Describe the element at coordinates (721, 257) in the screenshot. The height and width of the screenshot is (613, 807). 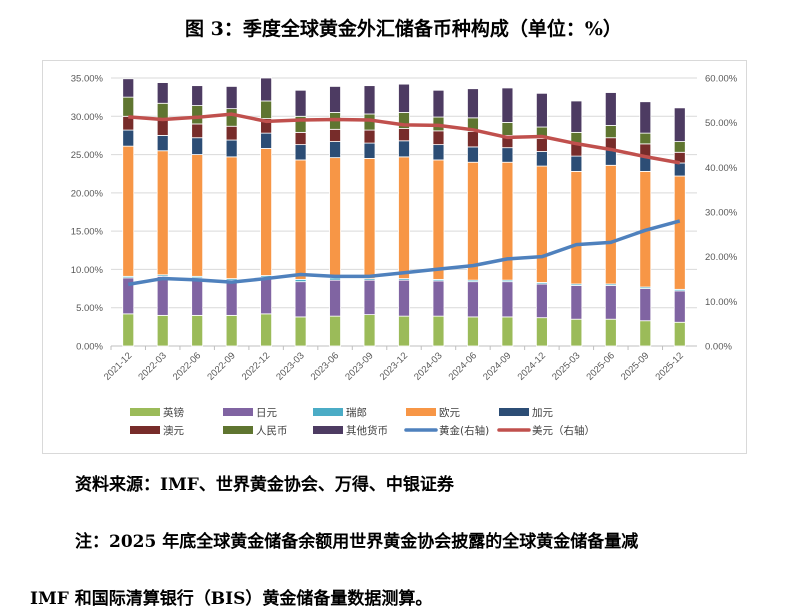
I see `right-tick-label: 20.00%` at that location.